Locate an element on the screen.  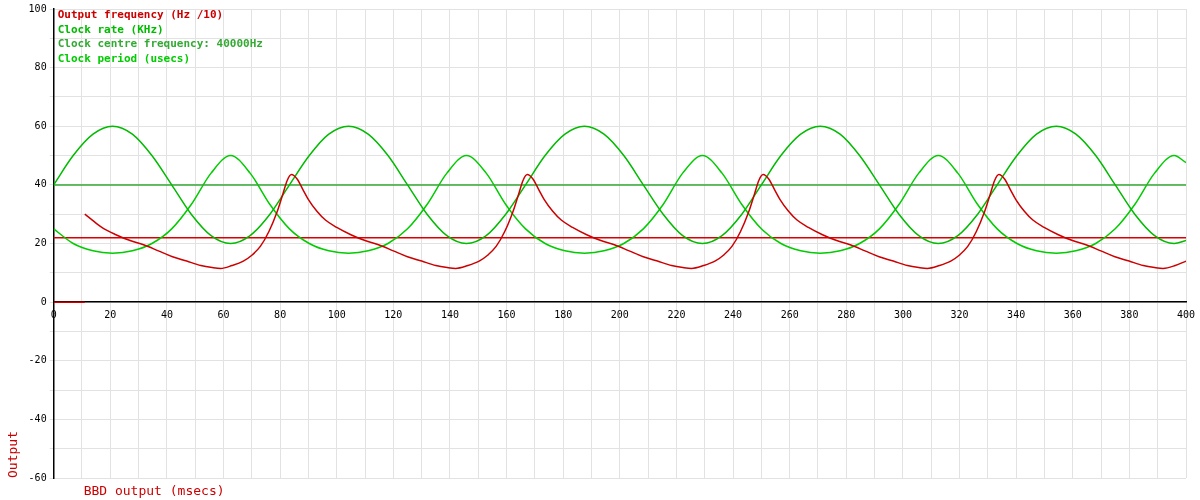
y-tick-label: 100 is located at coordinates (37, 8).